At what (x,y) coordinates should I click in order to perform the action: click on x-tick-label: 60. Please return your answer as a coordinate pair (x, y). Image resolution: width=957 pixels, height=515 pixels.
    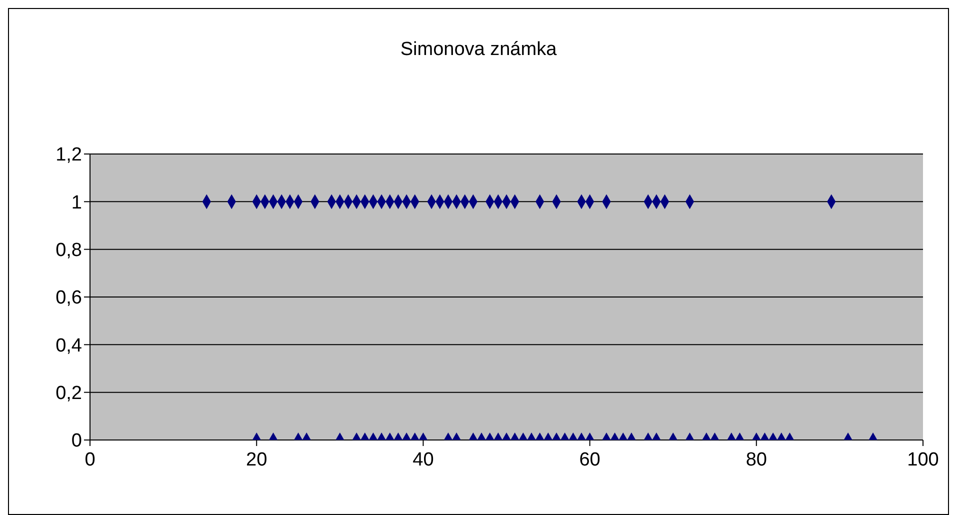
    Looking at the image, I should click on (589, 459).